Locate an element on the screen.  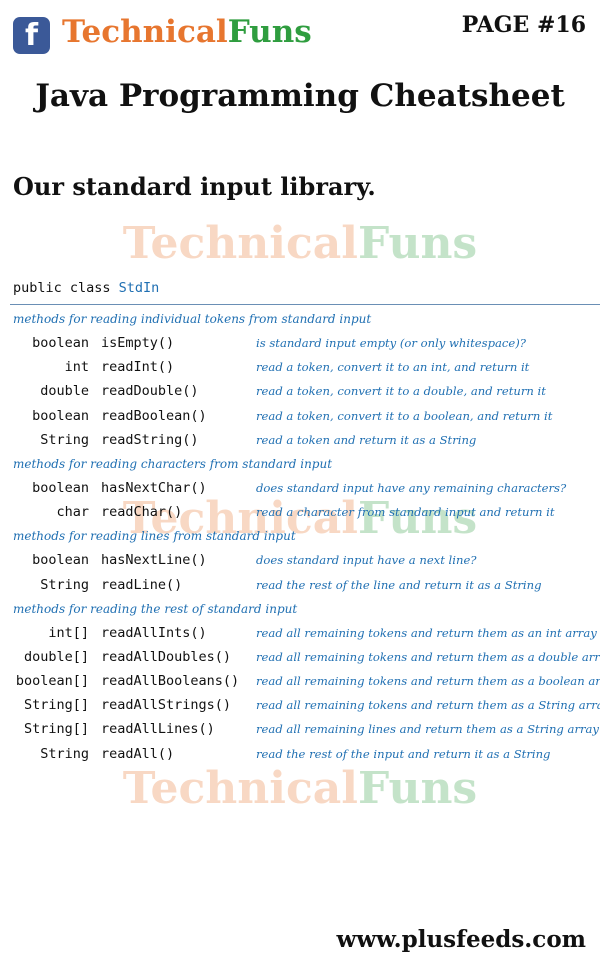
return-type: int[] is located at coordinates (68, 632).